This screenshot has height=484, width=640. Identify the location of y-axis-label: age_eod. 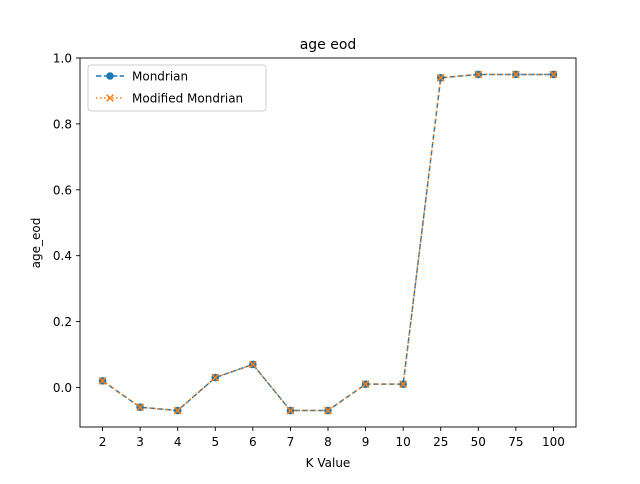
(36, 243).